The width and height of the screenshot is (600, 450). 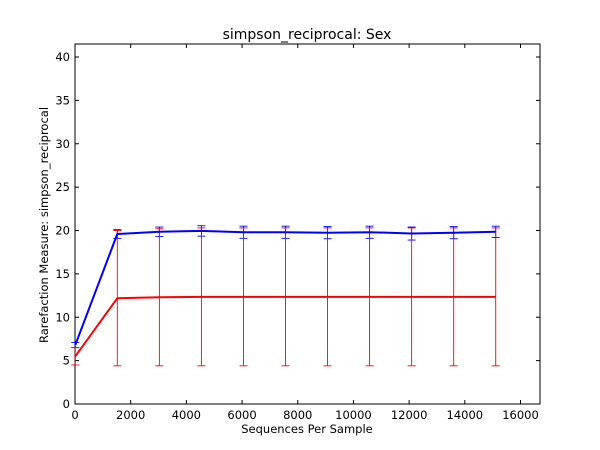 What do you see at coordinates (306, 429) in the screenshot?
I see `x-axis-label: Sequences Per Sample` at bounding box center [306, 429].